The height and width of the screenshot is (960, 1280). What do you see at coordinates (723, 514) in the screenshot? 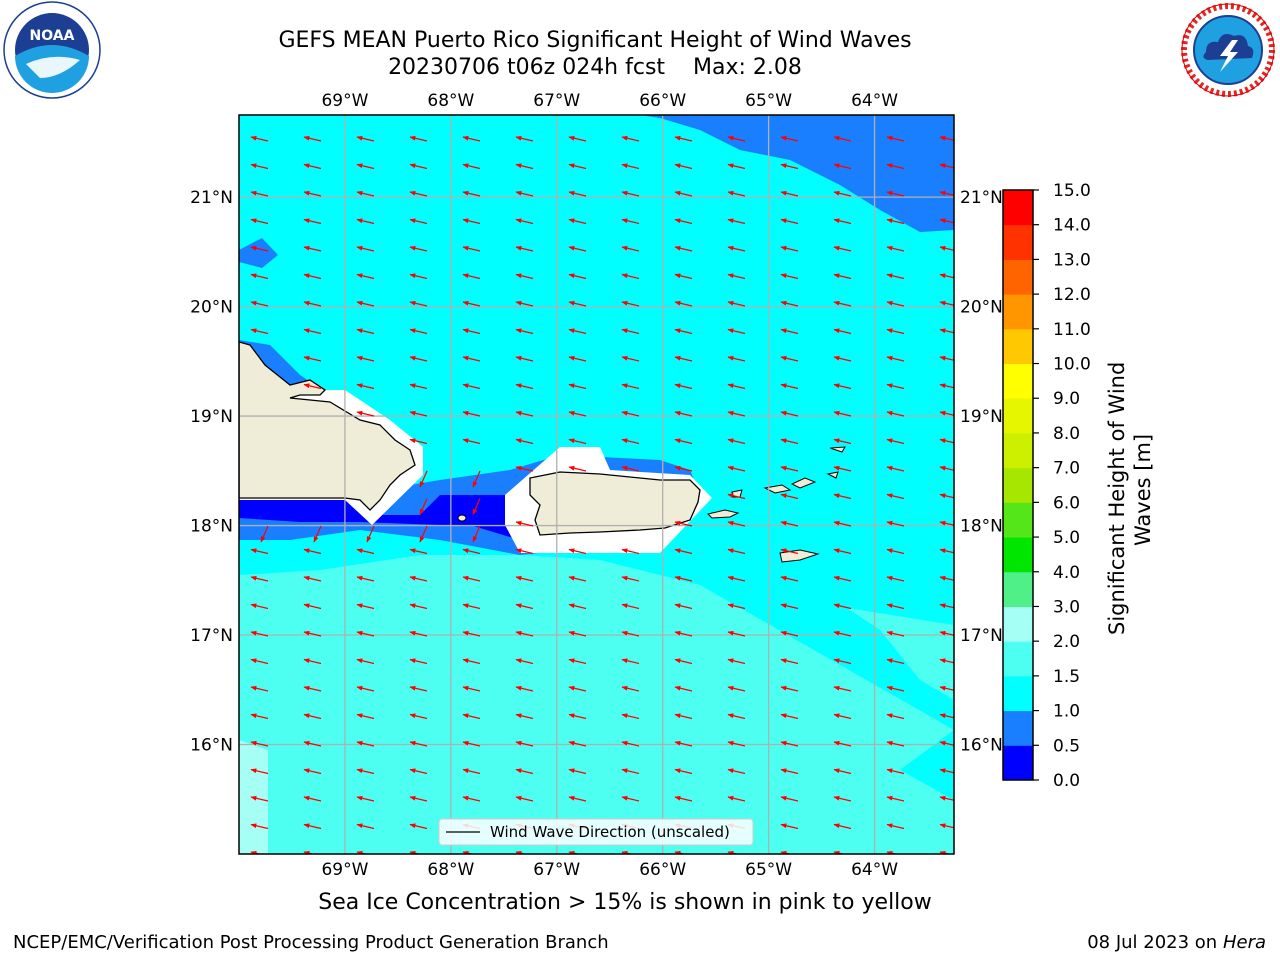
I see `island-vieques` at bounding box center [723, 514].